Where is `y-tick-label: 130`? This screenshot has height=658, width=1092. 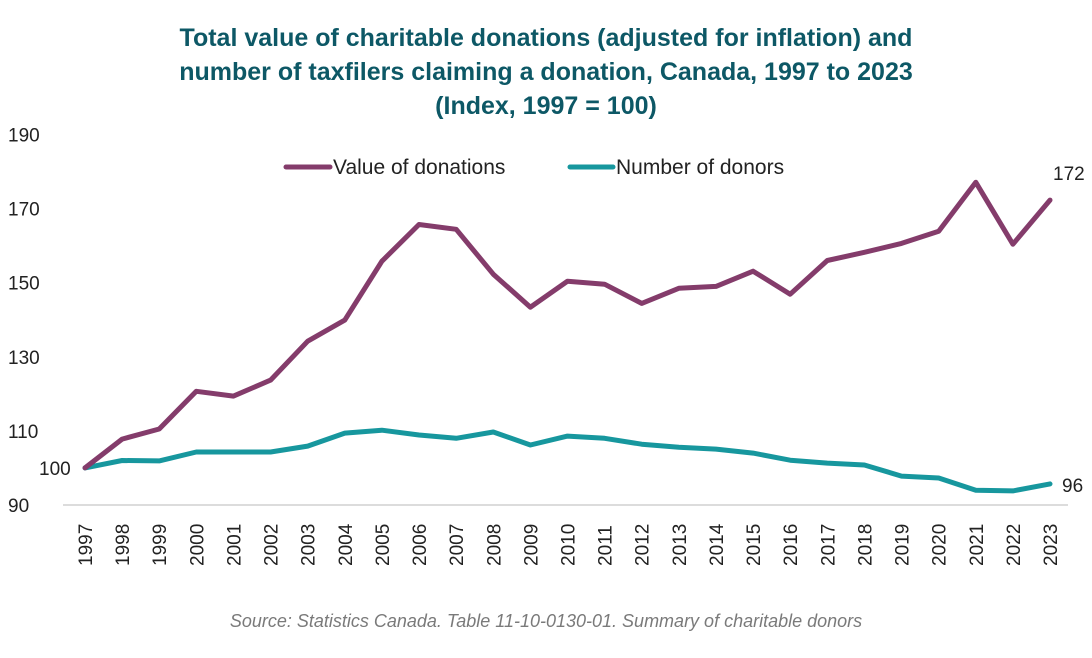
y-tick-label: 130 is located at coordinates (24, 358).